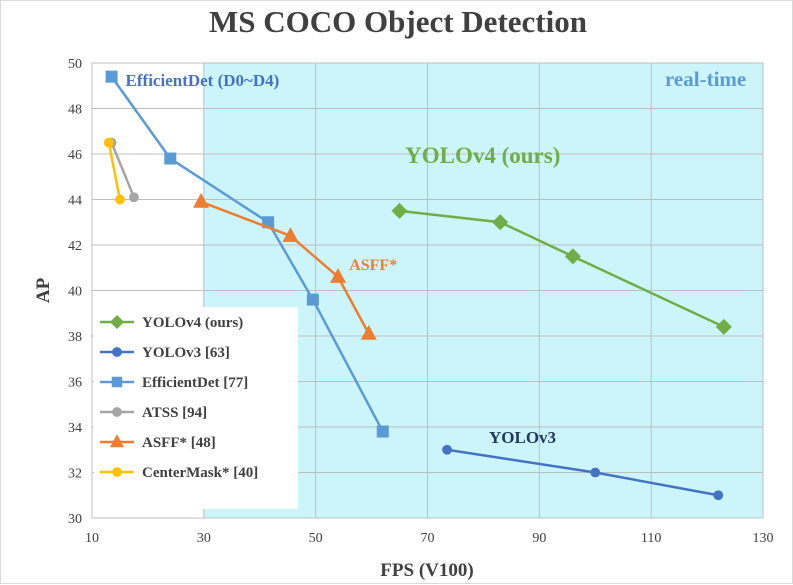 The height and width of the screenshot is (585, 793). What do you see at coordinates (117, 322) in the screenshot?
I see `legend-marker-yolov4-ours` at bounding box center [117, 322].